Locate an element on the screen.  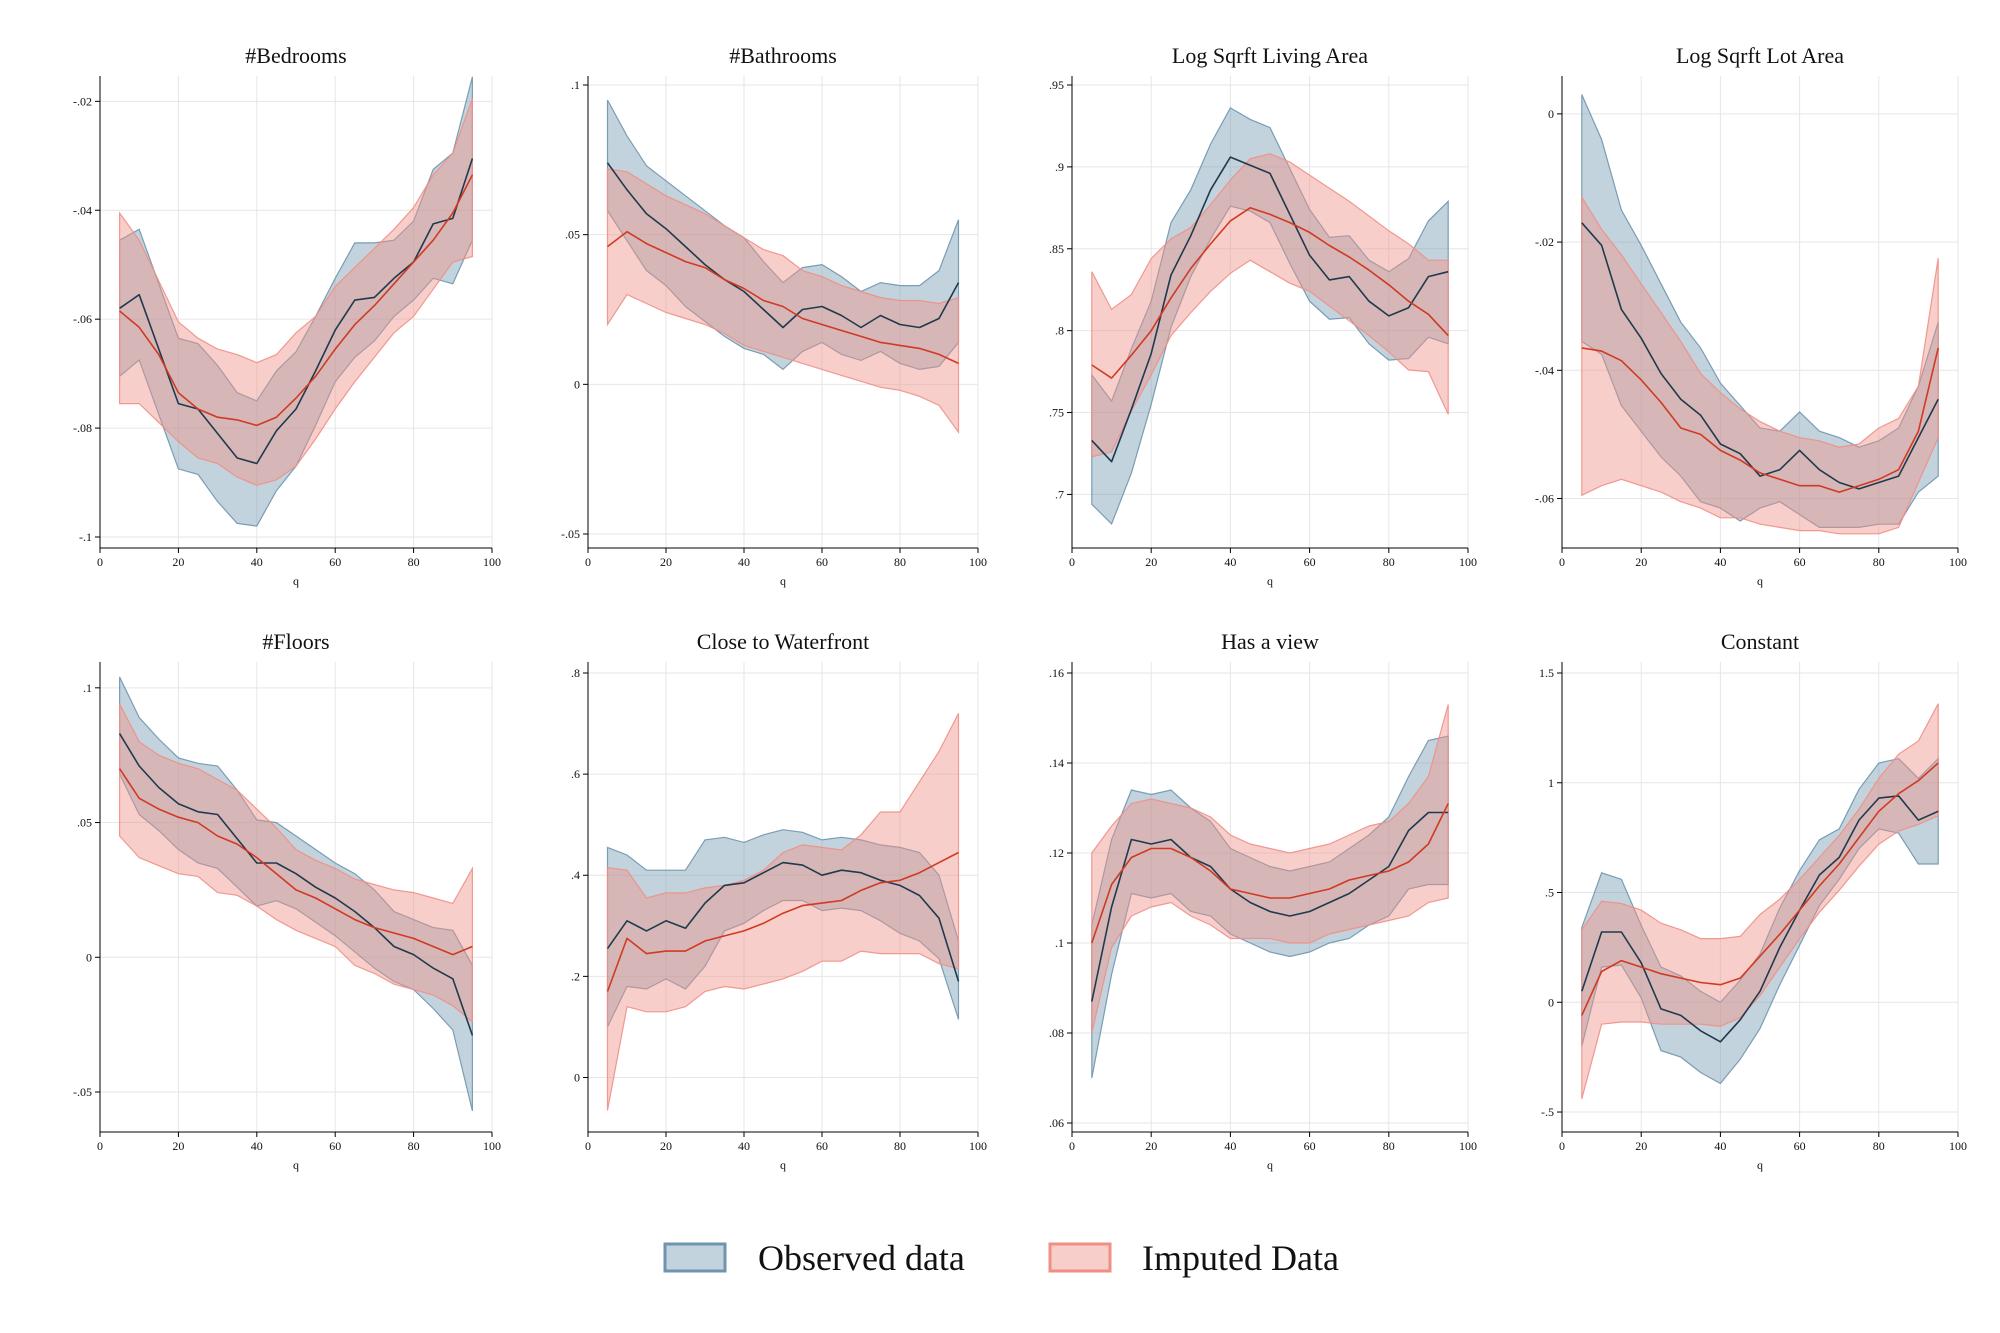
y-tick-label-5: .95 is located at coordinates (1056, 85).